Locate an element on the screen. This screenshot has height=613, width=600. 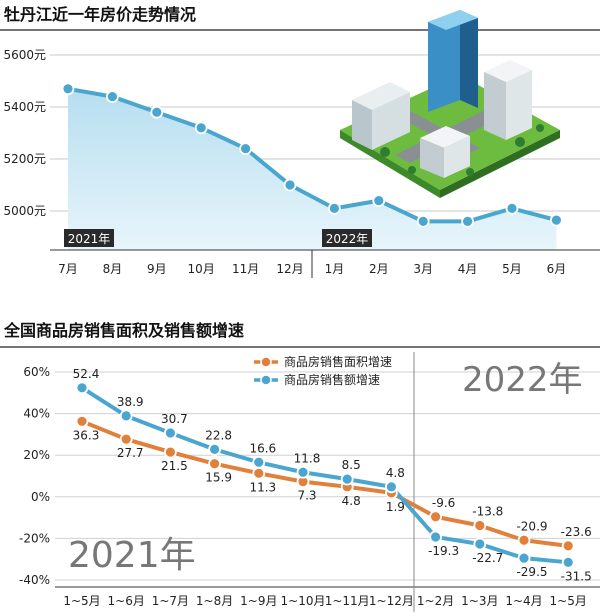
chart-1-x-tick: 9月 is located at coordinates (157, 269).